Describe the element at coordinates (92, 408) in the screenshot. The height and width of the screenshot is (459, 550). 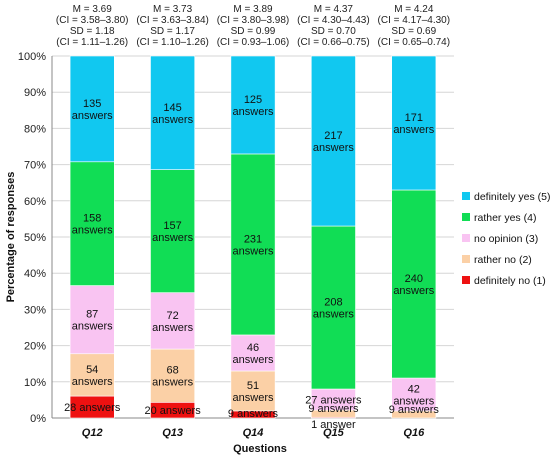
I see `segment-label: 28 answers` at that location.